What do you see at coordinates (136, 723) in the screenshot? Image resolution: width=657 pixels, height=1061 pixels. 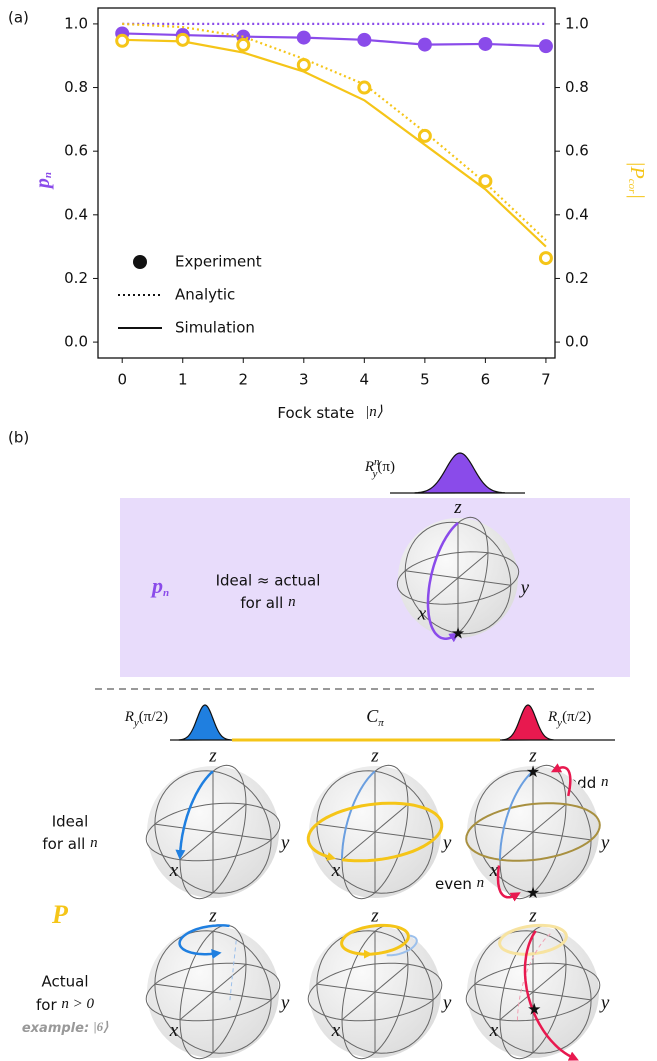 I see `m: y` at bounding box center [136, 723].